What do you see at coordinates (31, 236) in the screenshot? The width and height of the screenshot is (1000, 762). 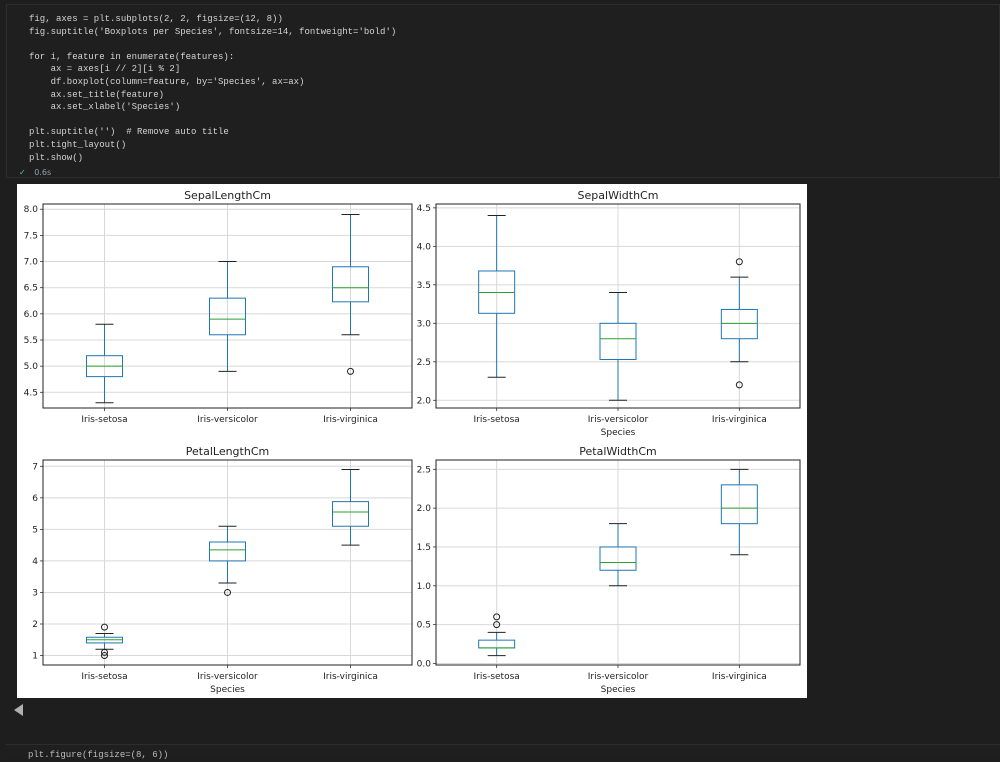 I see `y-tick-label: 7.5` at bounding box center [31, 236].